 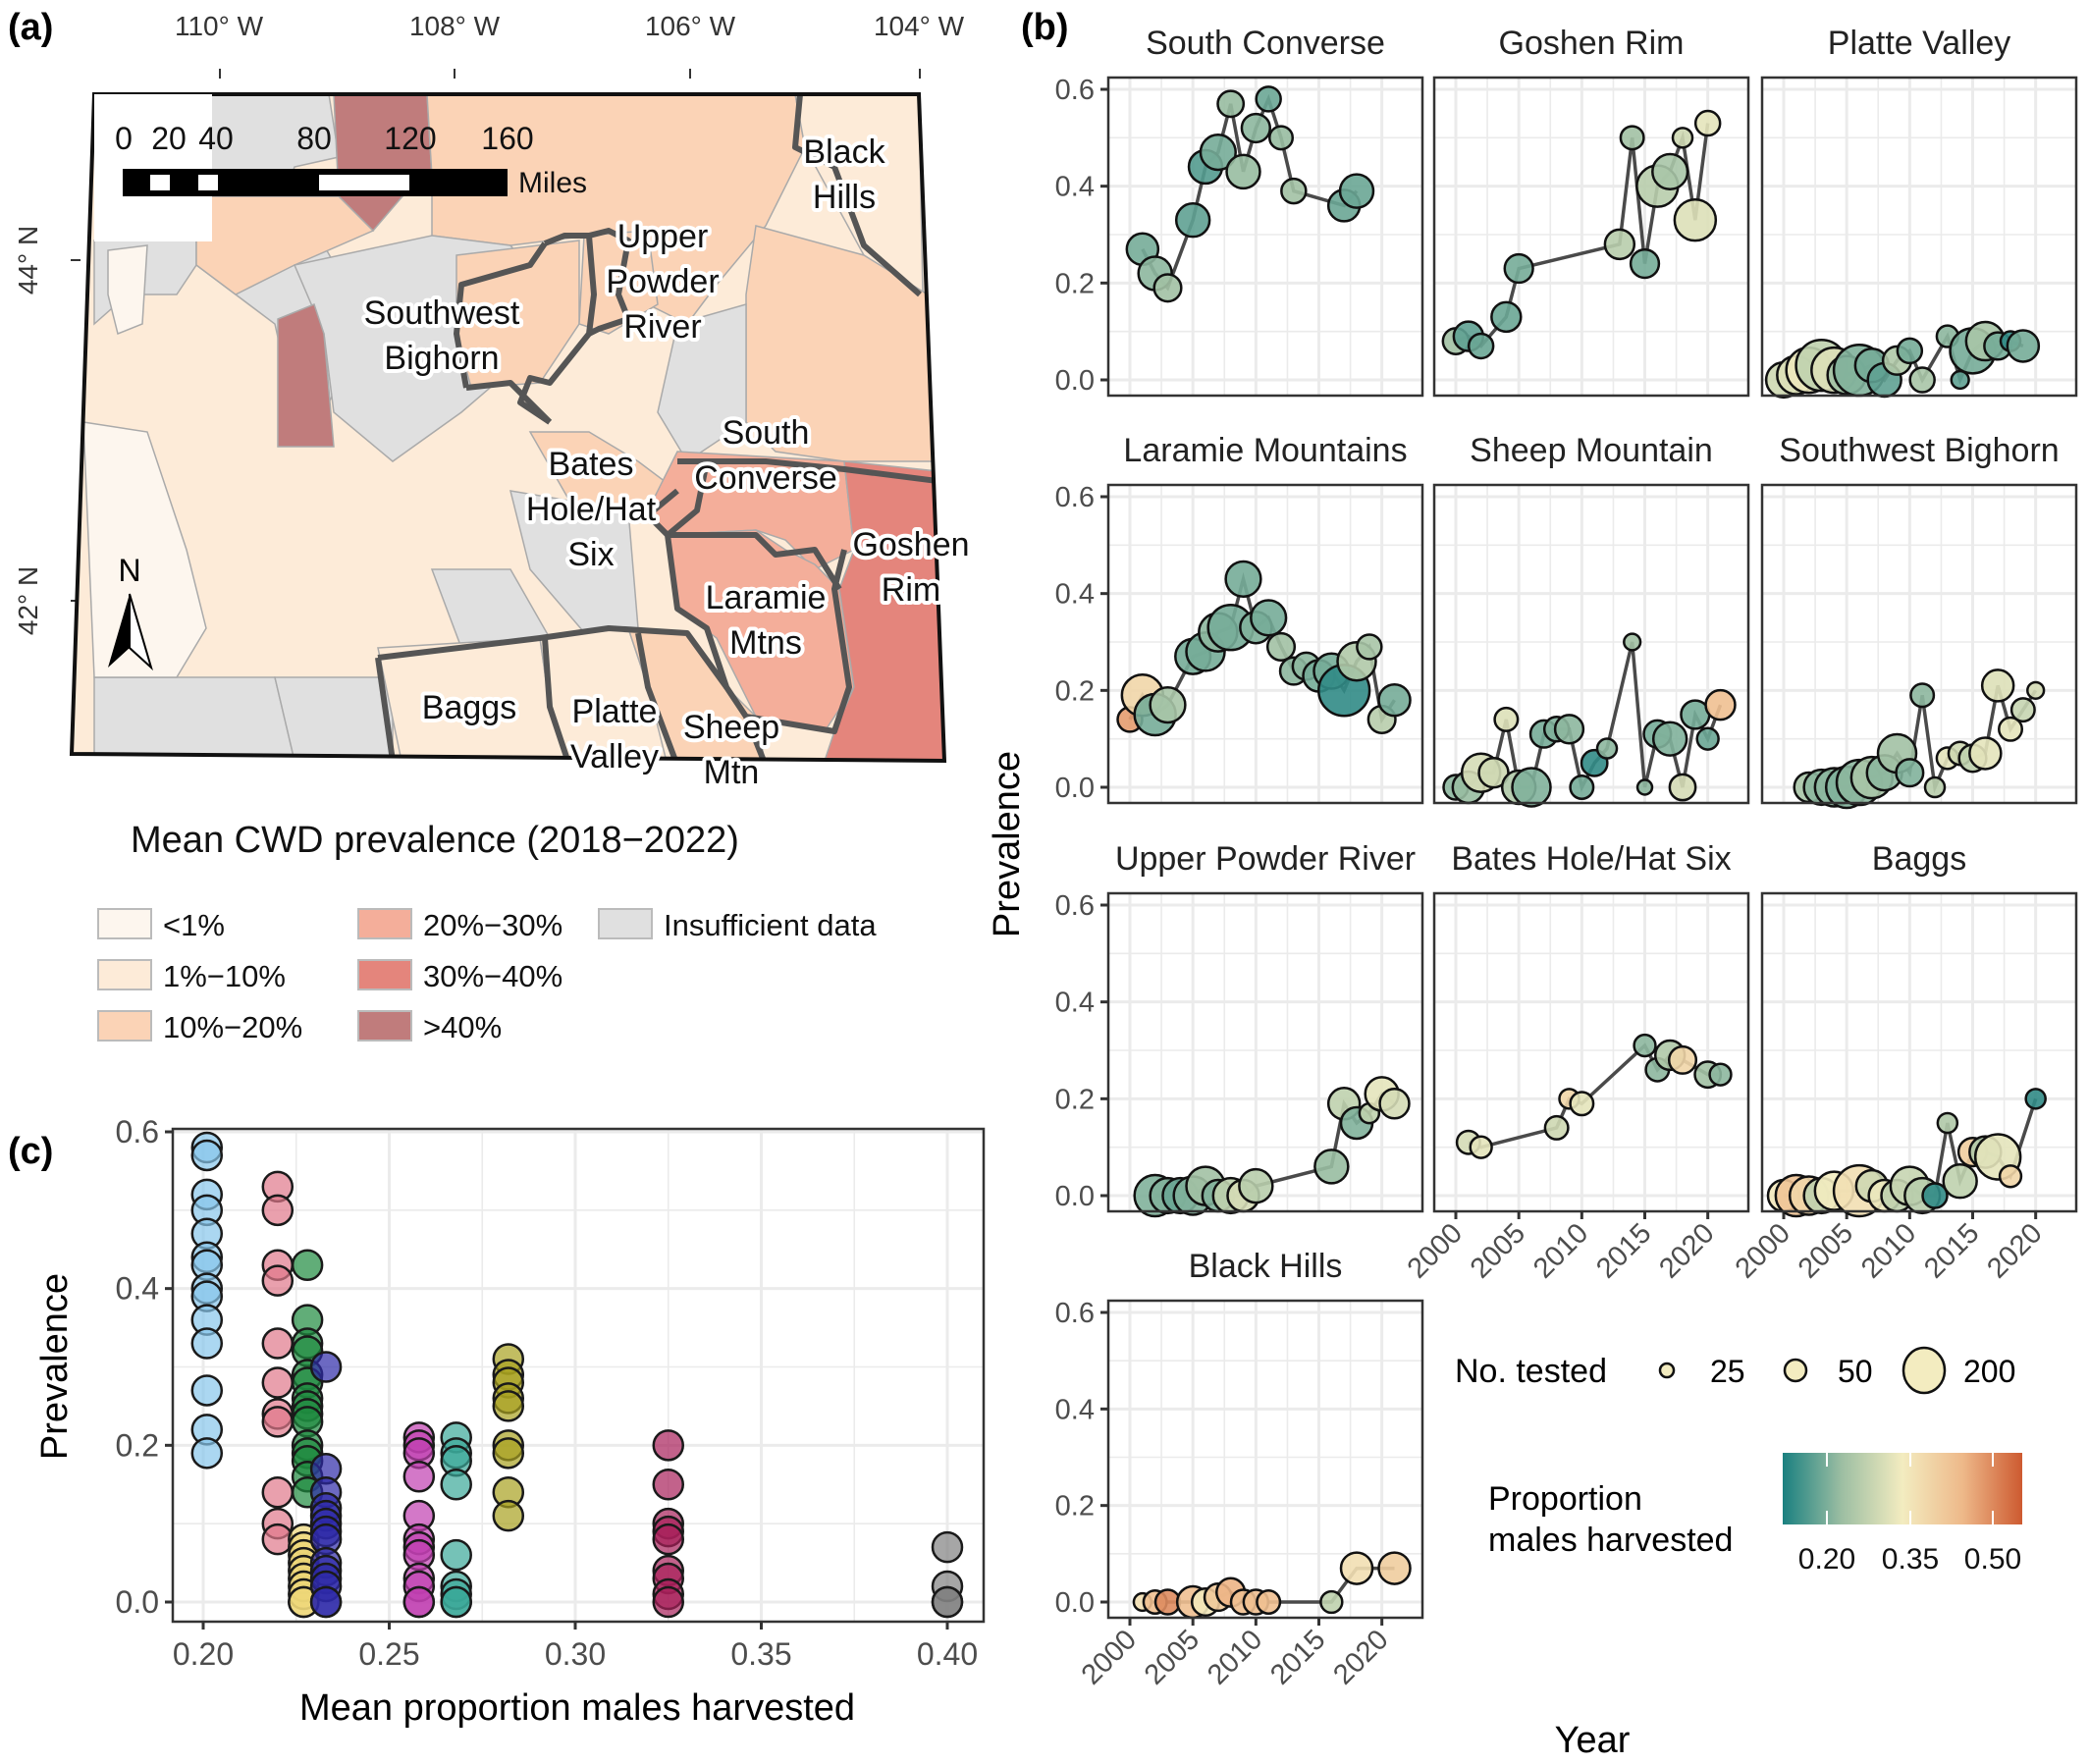 What do you see at coordinates (732, 772) in the screenshot?
I see `region-label-sheep-mtn: Mtn` at bounding box center [732, 772].